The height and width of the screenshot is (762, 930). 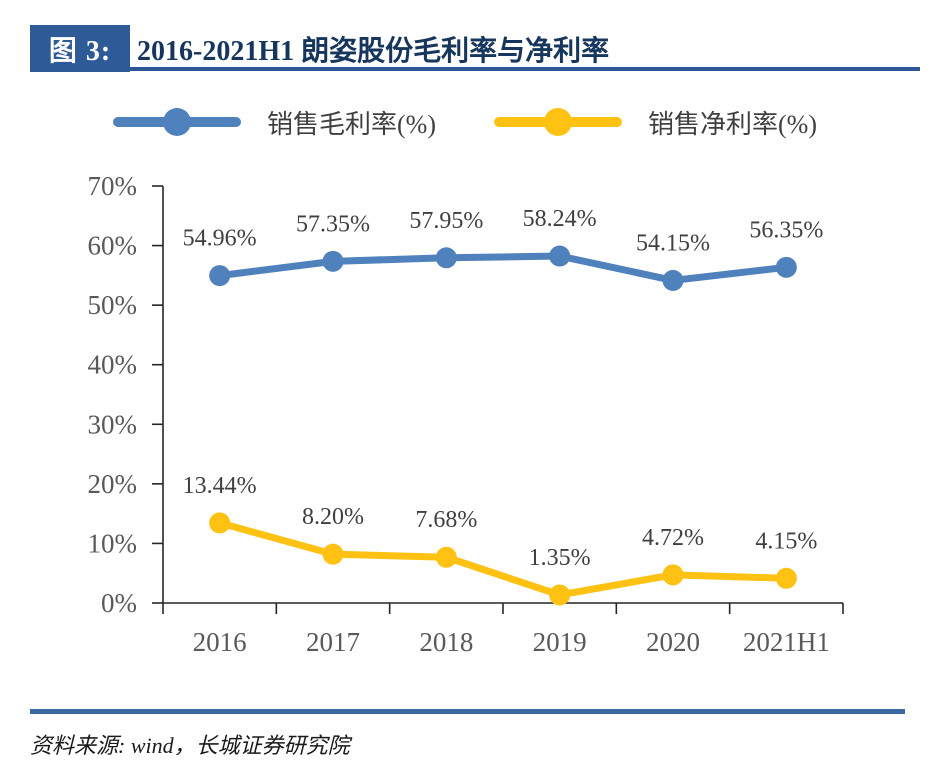 What do you see at coordinates (673, 243) in the screenshot?
I see `series-0-data-label: 54.15%` at bounding box center [673, 243].